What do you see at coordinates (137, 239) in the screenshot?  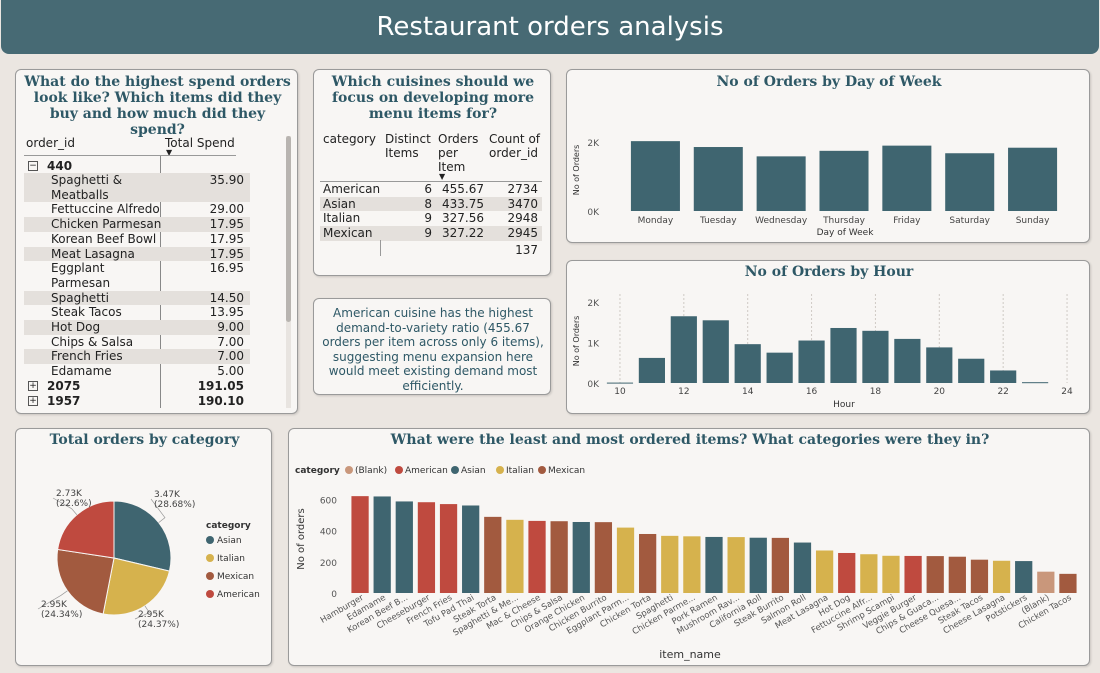 I see `table-row: Korean Beef Bowl 17.95` at bounding box center [137, 239].